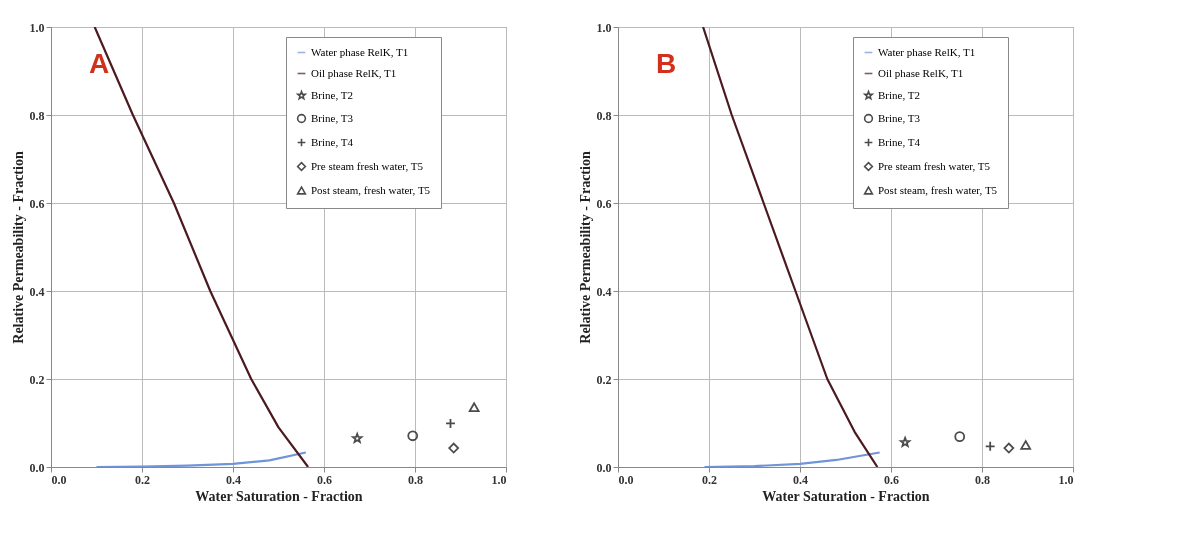 The width and height of the screenshot is (1190, 550). I want to click on annotation: A, so click(99, 63).